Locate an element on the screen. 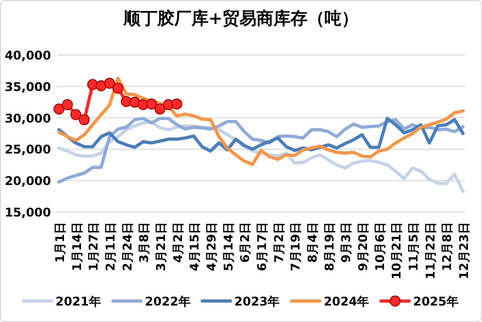 This screenshot has width=482, height=322. x-tick-label: 4月2日 is located at coordinates (177, 242).